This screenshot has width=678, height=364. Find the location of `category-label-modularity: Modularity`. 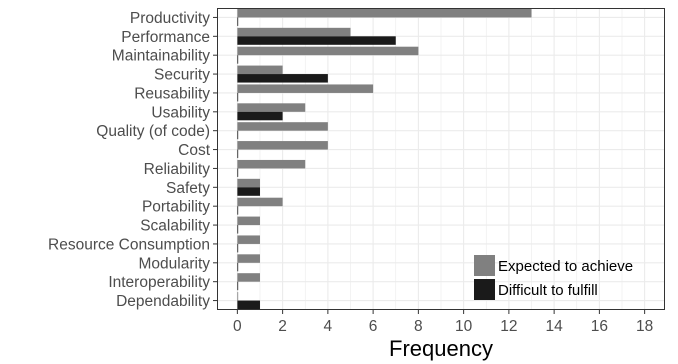

category-label-modularity: Modularity is located at coordinates (175, 263).